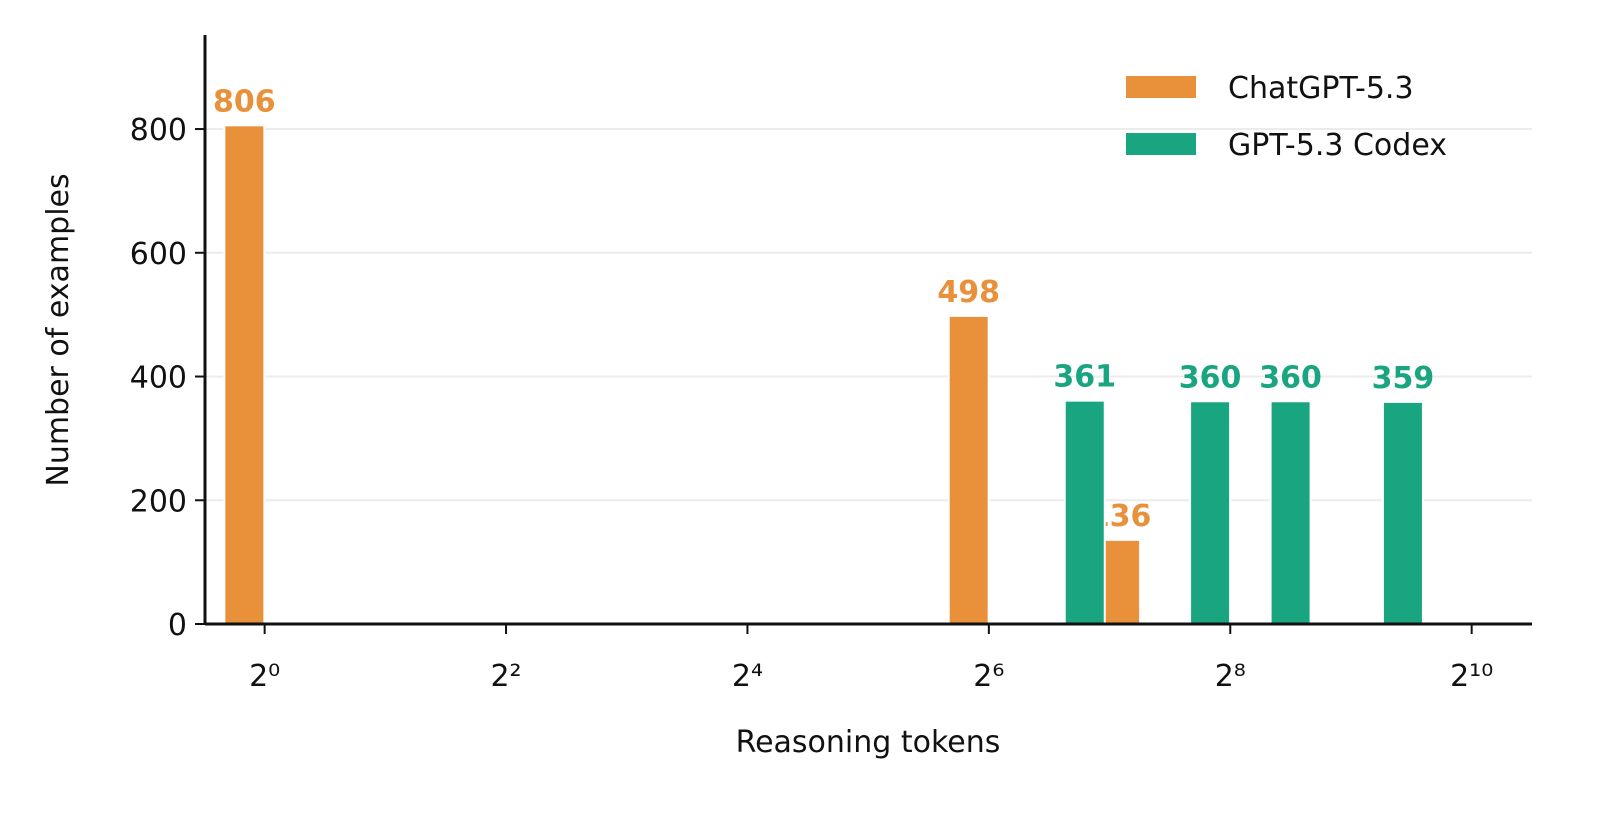 The image size is (1600, 814). What do you see at coordinates (1471, 676) in the screenshot?
I see `x-tick-label: 2¹⁰` at bounding box center [1471, 676].